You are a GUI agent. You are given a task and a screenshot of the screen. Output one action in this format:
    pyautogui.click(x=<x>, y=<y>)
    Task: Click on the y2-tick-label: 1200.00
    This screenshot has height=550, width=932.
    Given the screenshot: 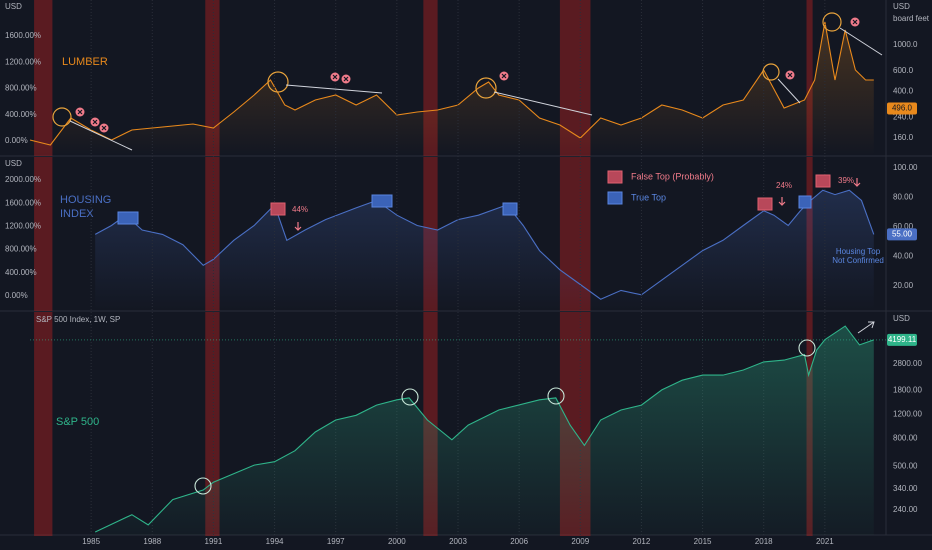 What is the action you would take?
    pyautogui.click(x=907, y=413)
    